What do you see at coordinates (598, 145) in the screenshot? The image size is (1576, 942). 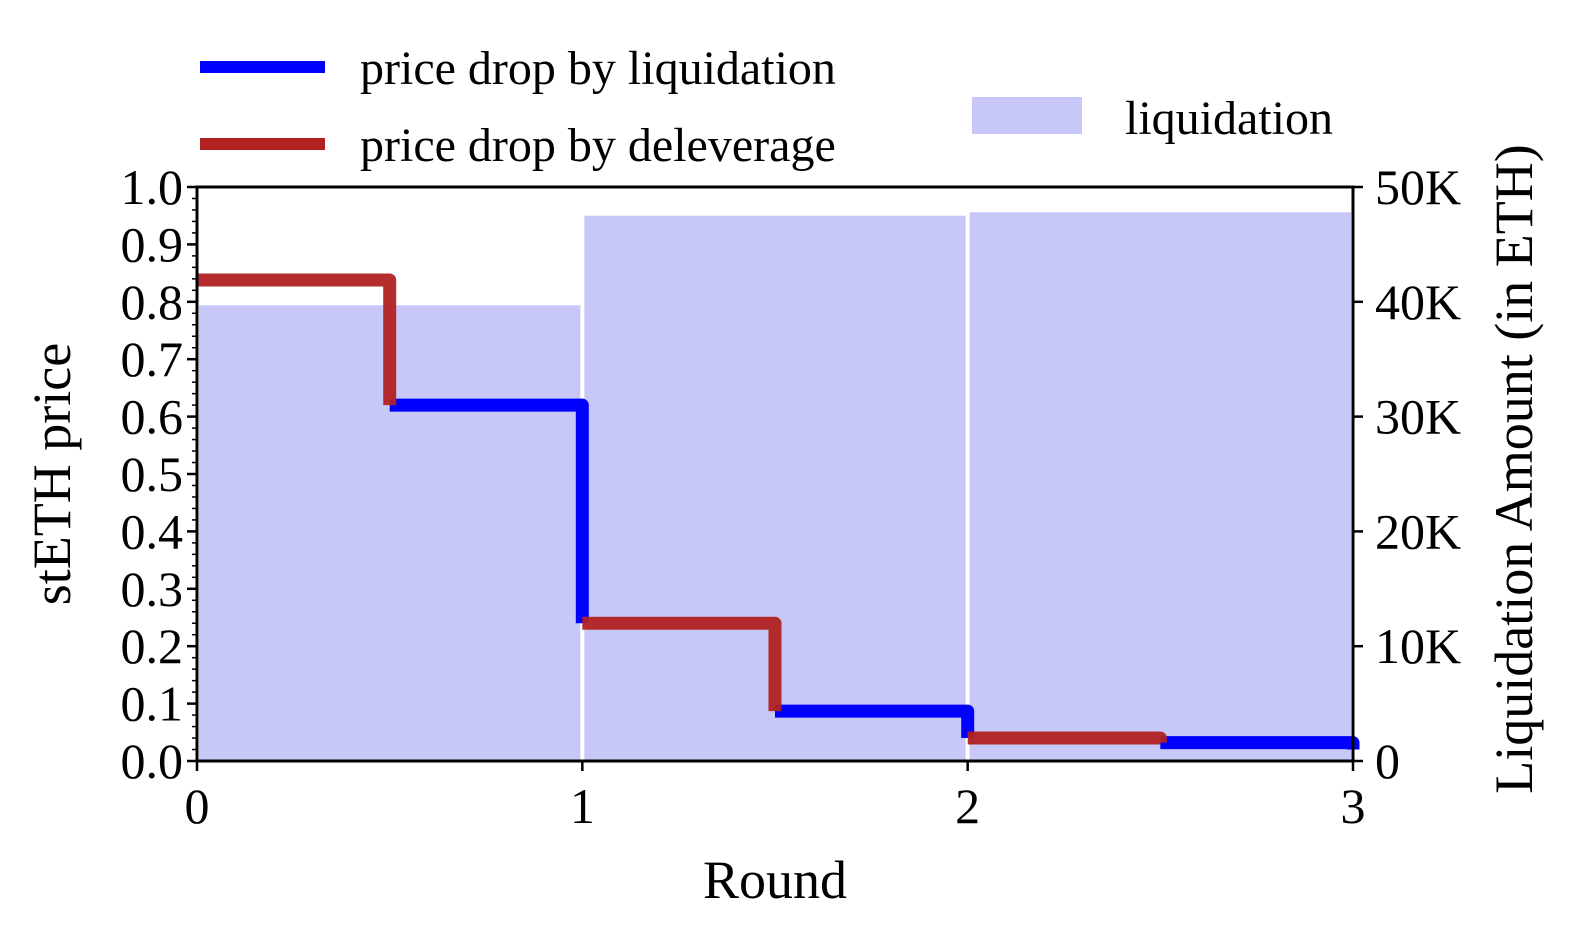 I see `legend-label-deleverage-line: price drop by deleverage` at bounding box center [598, 145].